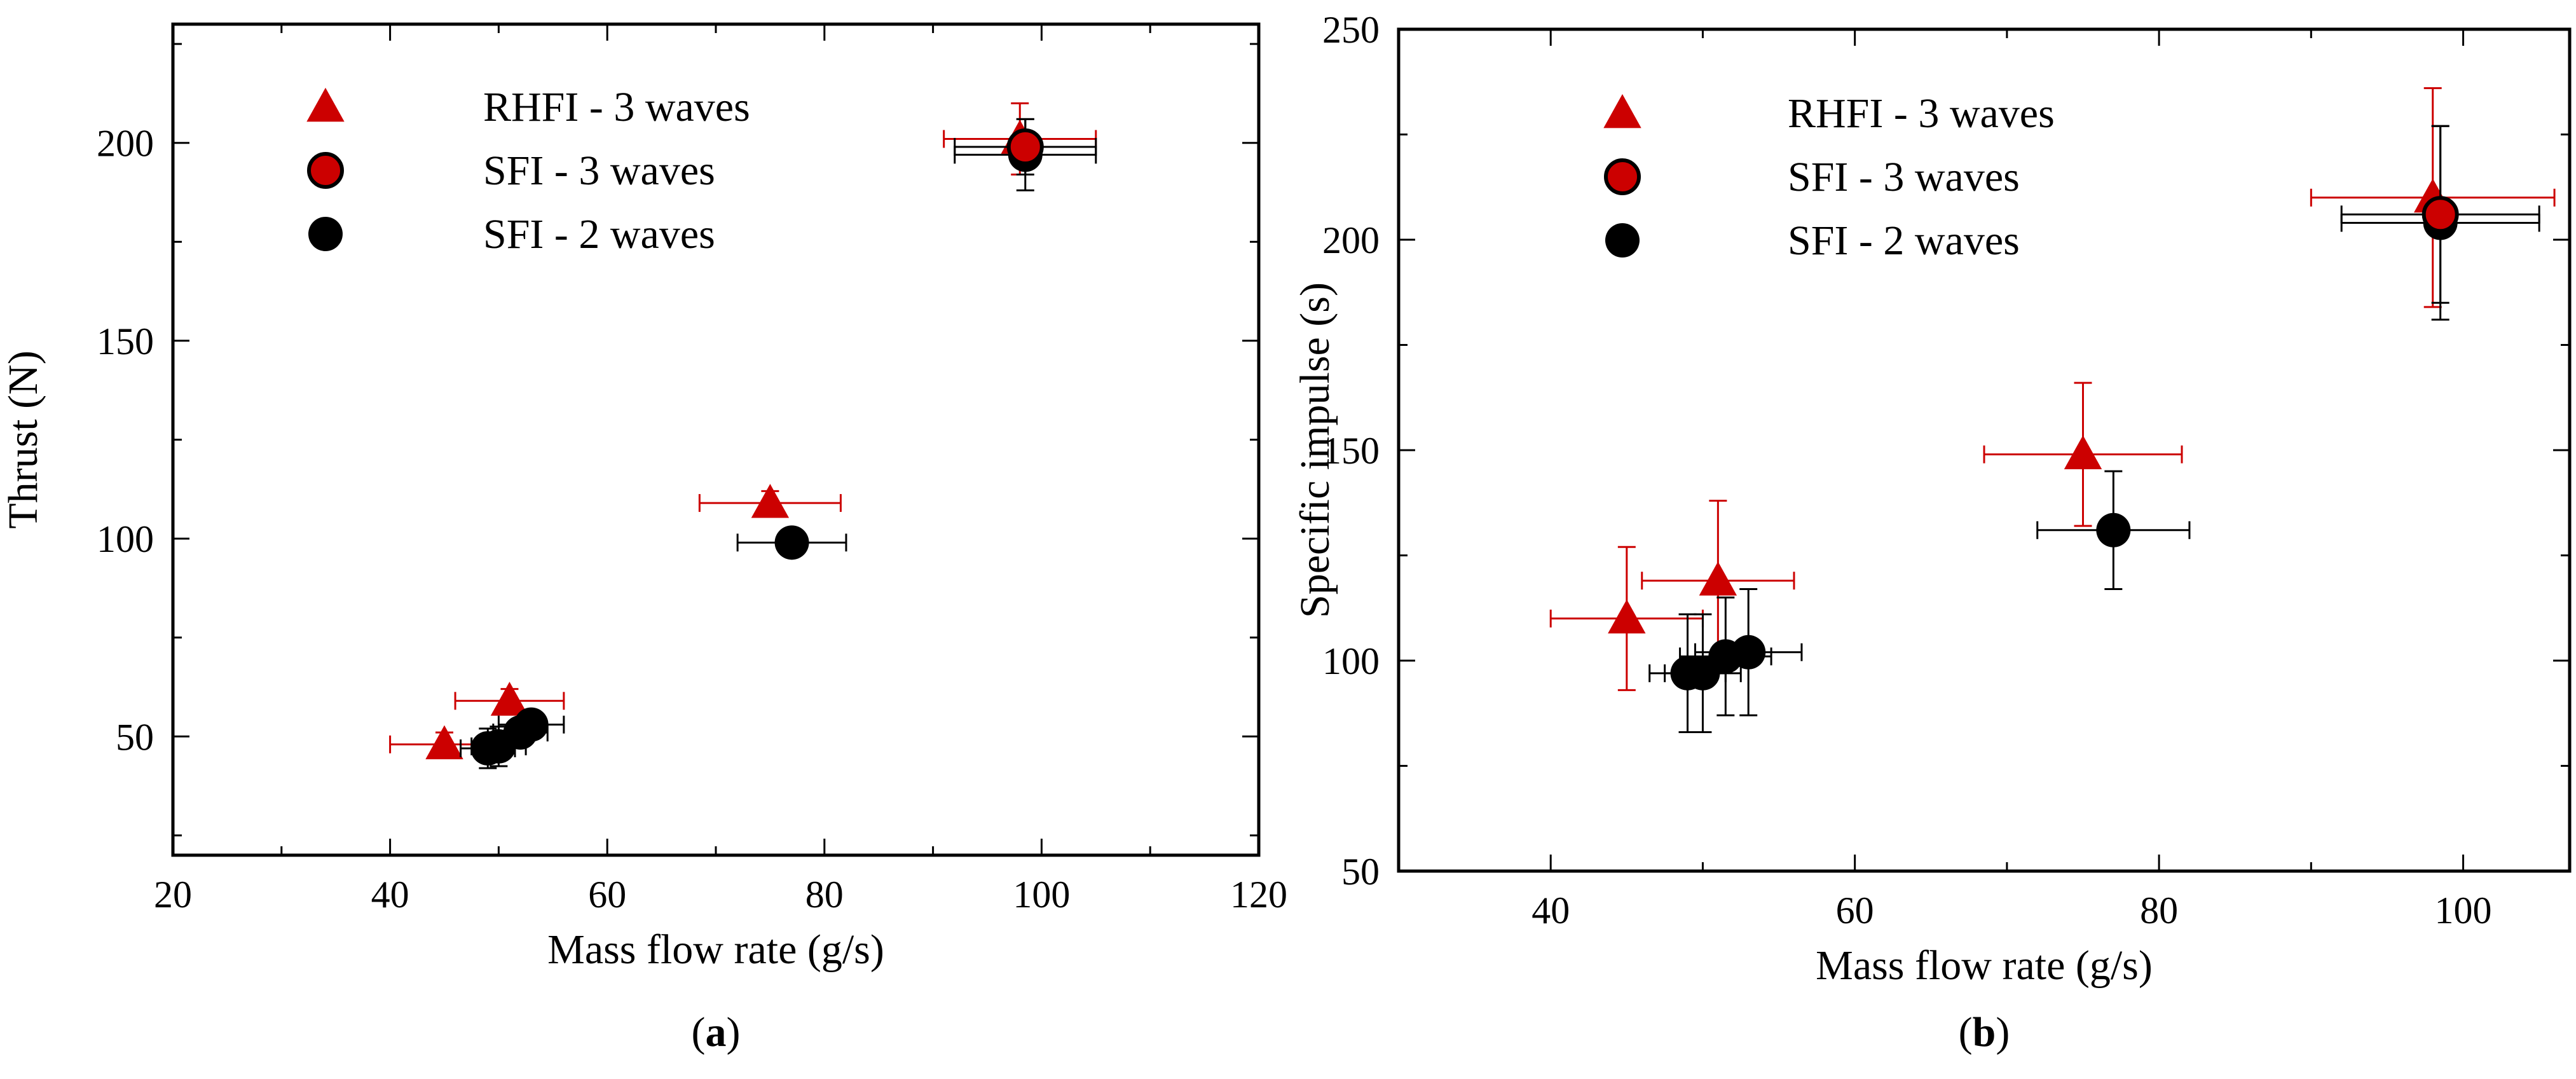  Describe the element at coordinates (1258, 895) in the screenshot. I see `x-tick-label: 120` at that location.